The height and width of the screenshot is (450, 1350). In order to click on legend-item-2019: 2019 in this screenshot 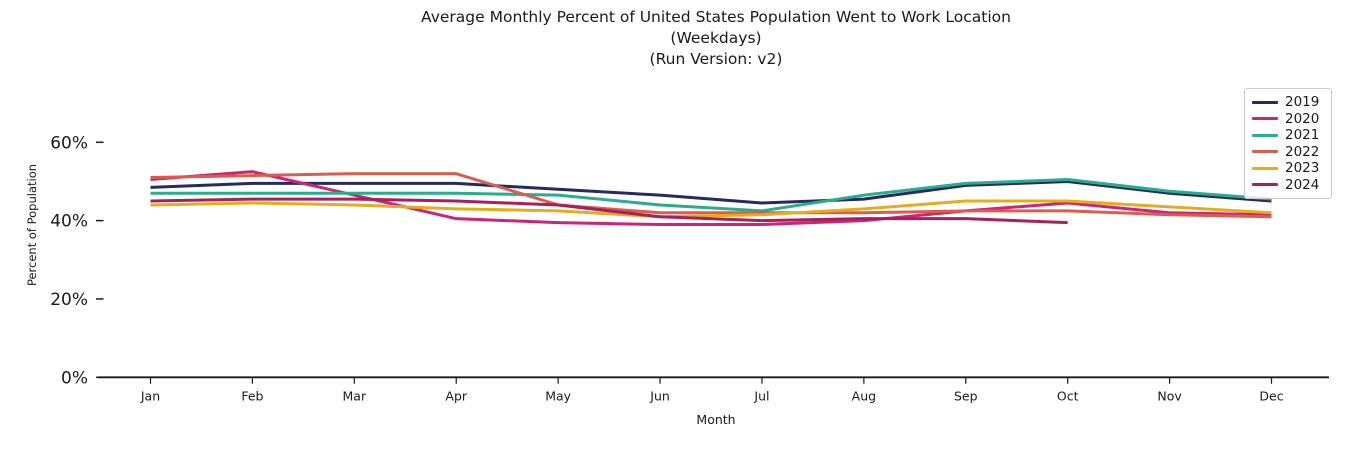, I will do `click(1288, 102)`.